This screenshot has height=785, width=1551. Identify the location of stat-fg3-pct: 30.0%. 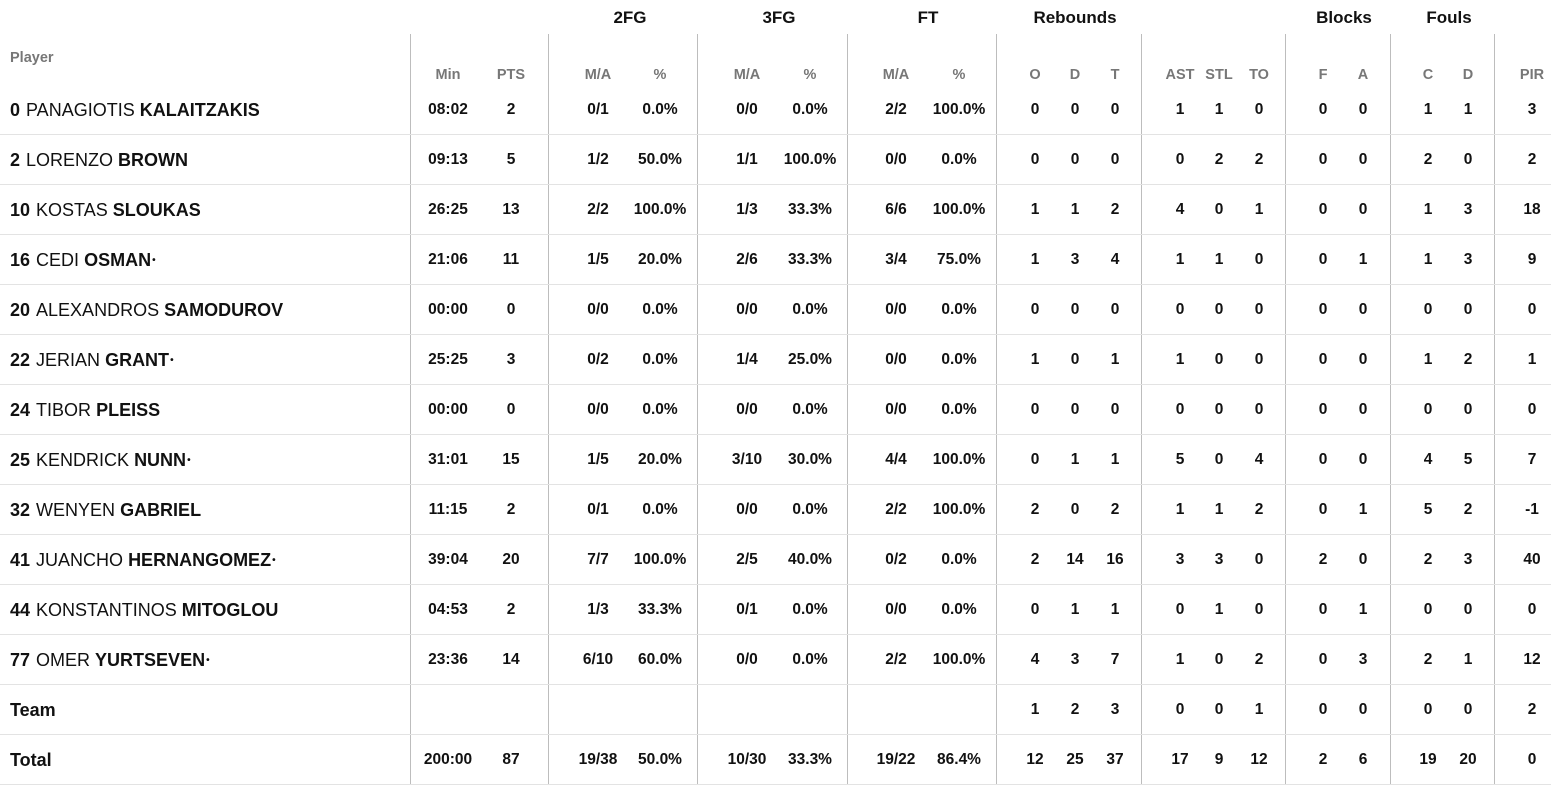
(810, 459).